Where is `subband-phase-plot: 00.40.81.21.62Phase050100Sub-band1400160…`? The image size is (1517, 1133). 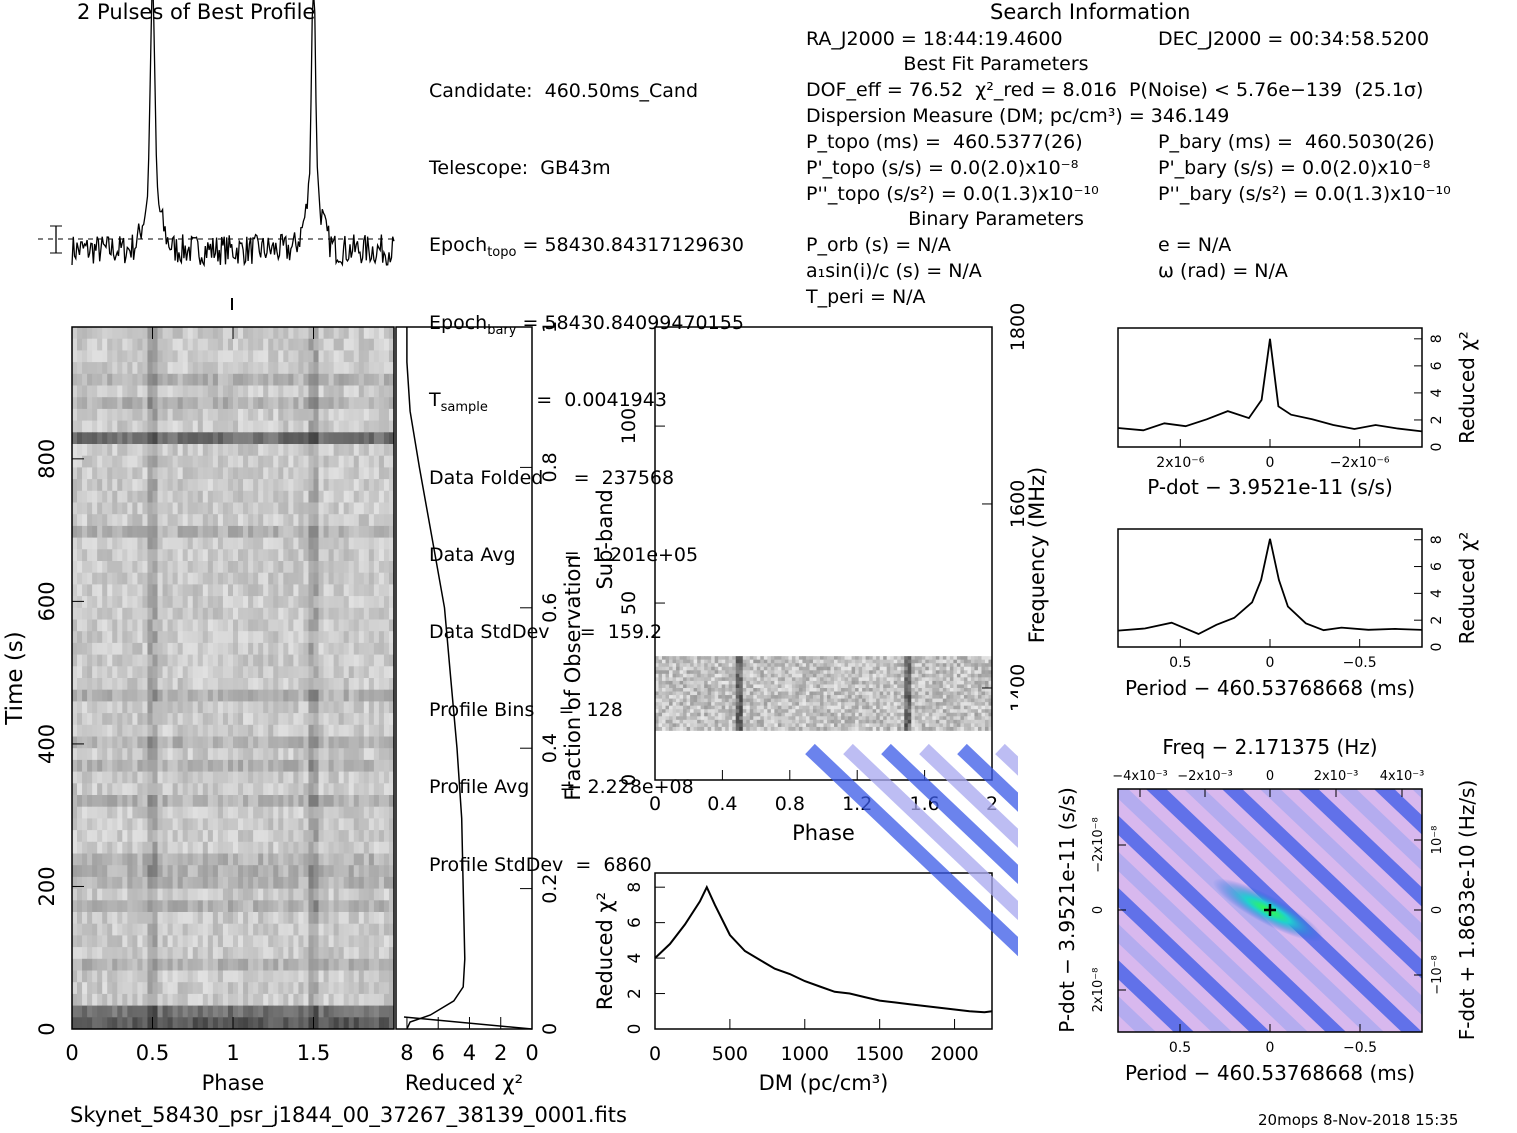 subband-phase-plot: 00.40.81.21.62Phase050100Sub-band1400160… is located at coordinates (821, 574).